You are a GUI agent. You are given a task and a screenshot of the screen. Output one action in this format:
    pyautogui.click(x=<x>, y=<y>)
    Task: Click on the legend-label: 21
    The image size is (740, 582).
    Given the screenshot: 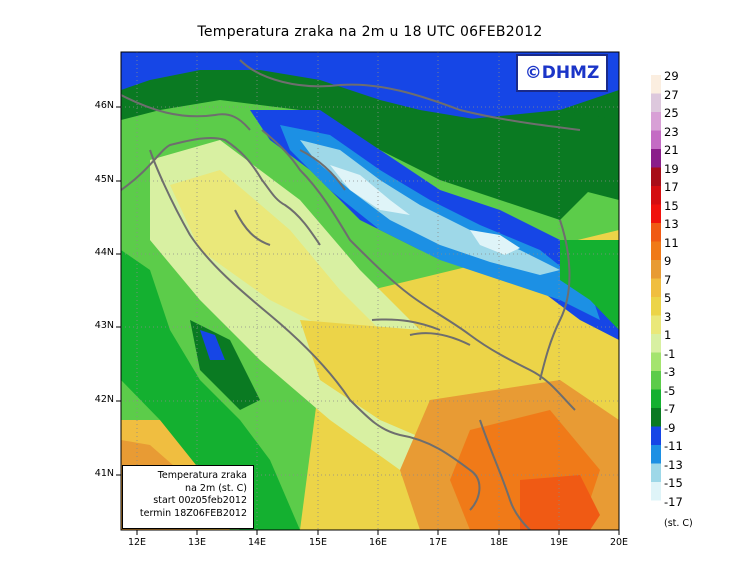 What is the action you would take?
    pyautogui.click(x=671, y=150)
    